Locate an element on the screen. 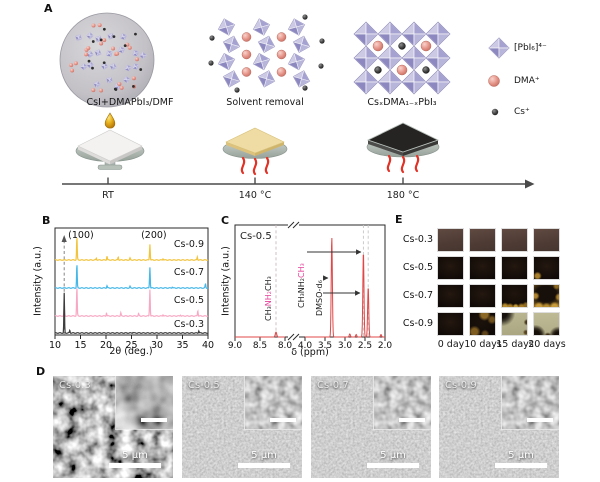 The width and height of the screenshot is (600, 482). stability-column-label: 15 days is located at coordinates (515, 344).